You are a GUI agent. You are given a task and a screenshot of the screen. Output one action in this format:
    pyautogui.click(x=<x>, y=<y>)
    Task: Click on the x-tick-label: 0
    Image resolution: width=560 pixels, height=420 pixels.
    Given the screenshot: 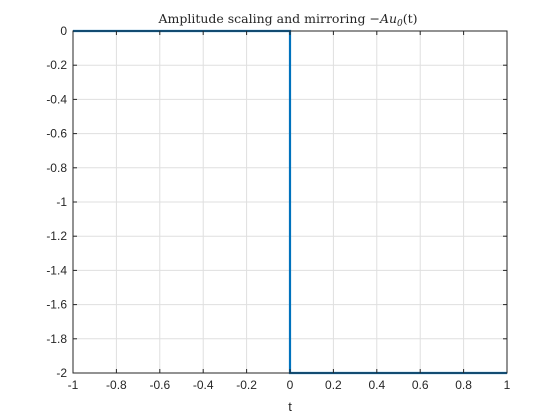 What is the action you would take?
    pyautogui.click(x=290, y=385)
    